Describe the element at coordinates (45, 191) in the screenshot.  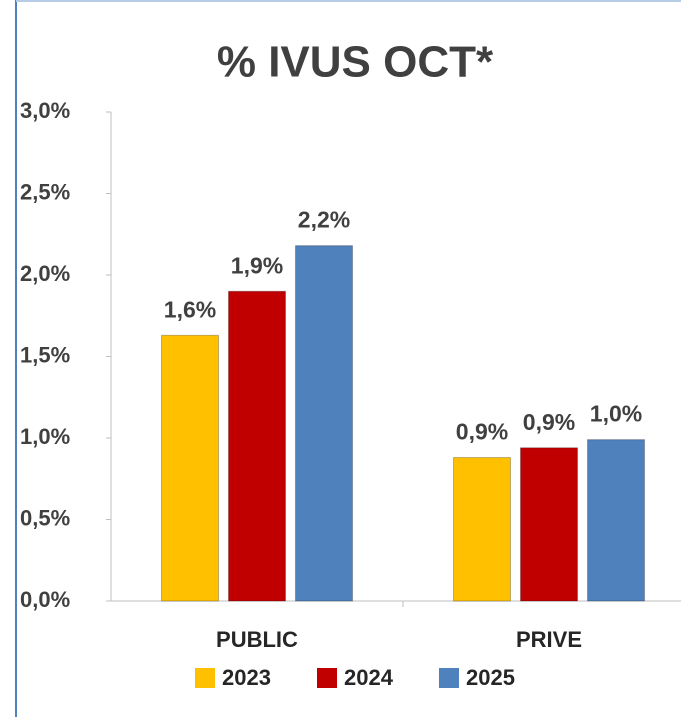
I see `y-tick-label: 2,5%` at that location.